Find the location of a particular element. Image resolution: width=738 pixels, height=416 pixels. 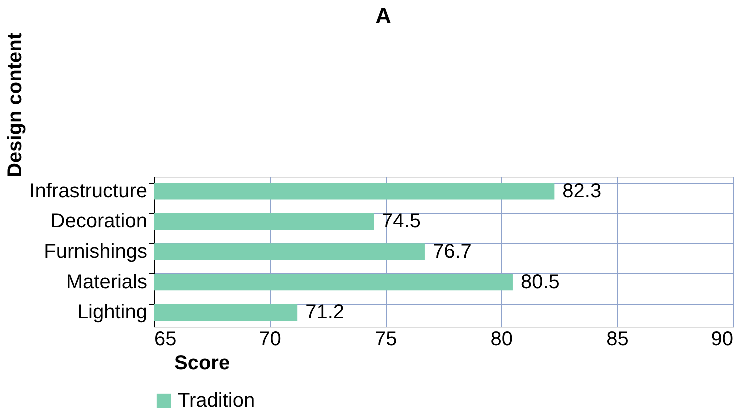

data-label: 82.3 is located at coordinates (582, 191).